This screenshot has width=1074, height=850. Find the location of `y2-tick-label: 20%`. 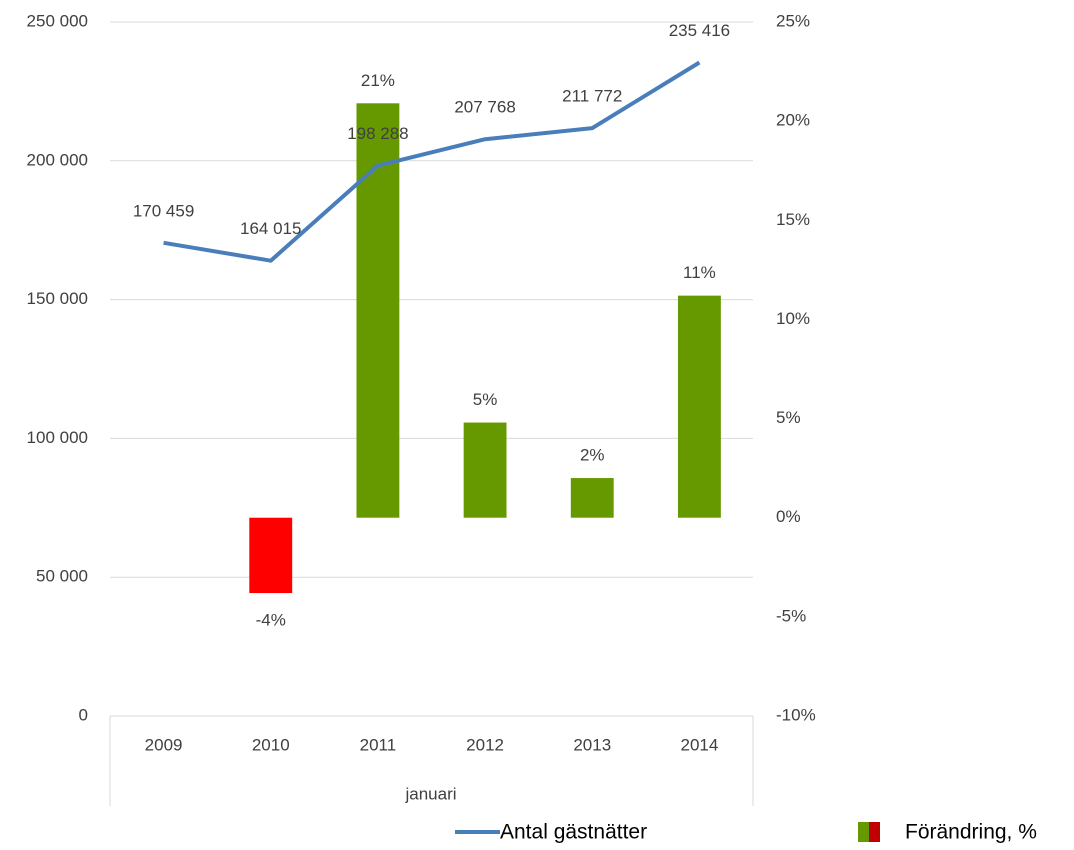

y2-tick-label: 20% is located at coordinates (793, 120).